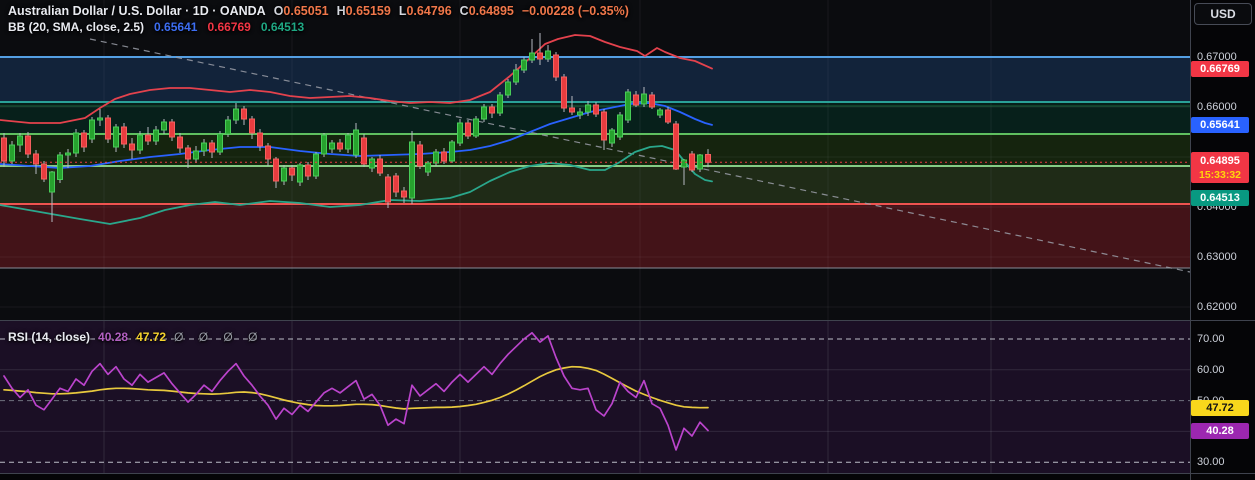 The width and height of the screenshot is (1255, 480). What do you see at coordinates (151, 337) in the screenshot?
I see `rsi-current-value: 47.72` at bounding box center [151, 337].